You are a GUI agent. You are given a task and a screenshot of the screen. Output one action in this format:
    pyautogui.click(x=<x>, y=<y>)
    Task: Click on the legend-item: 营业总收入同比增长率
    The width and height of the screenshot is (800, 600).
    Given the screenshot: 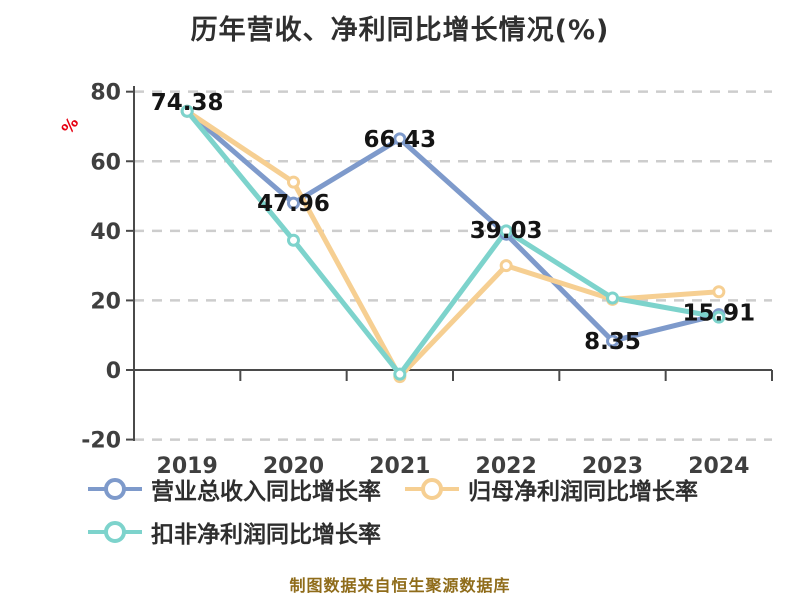 What is the action you would take?
    pyautogui.click(x=234, y=489)
    